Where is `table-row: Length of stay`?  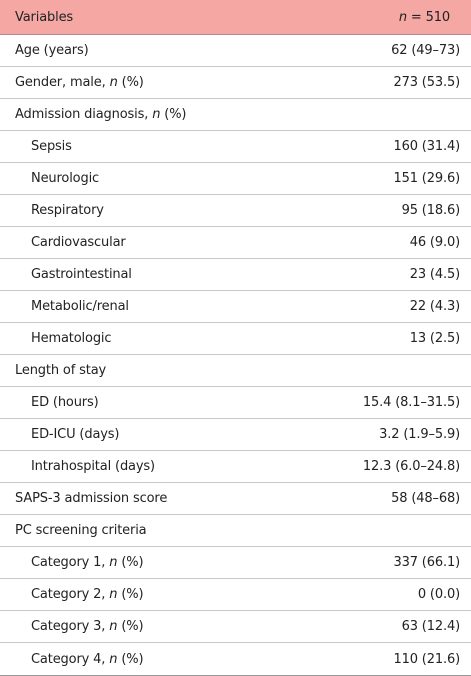
table-row: Length of stay is located at coordinates (235, 371).